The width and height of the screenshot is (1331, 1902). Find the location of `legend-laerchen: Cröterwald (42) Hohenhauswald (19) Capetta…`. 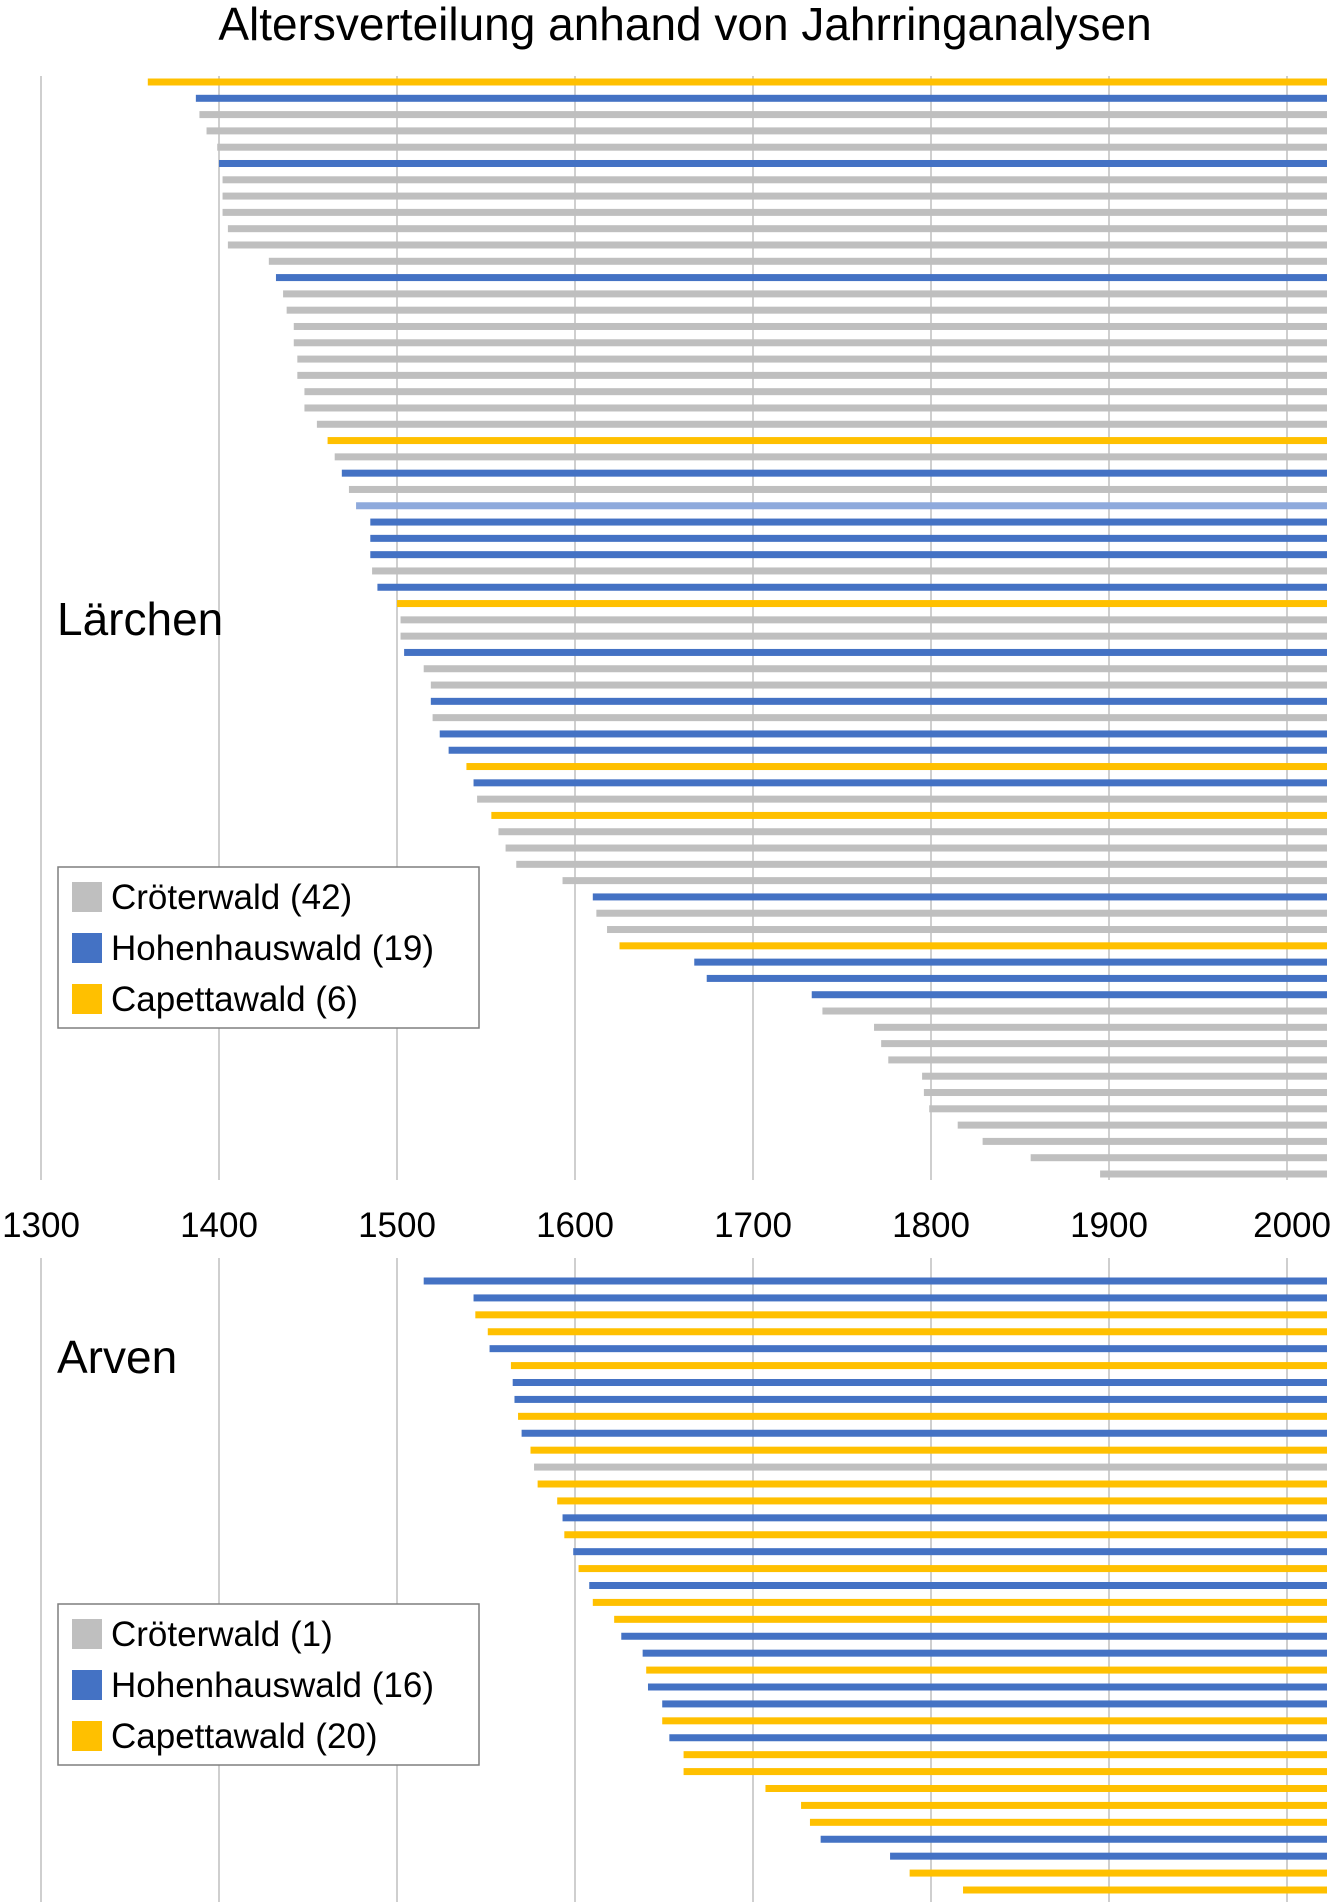

legend-laerchen: Cröterwald (42) Hohenhauswald (19) Capetta… is located at coordinates (268, 947).